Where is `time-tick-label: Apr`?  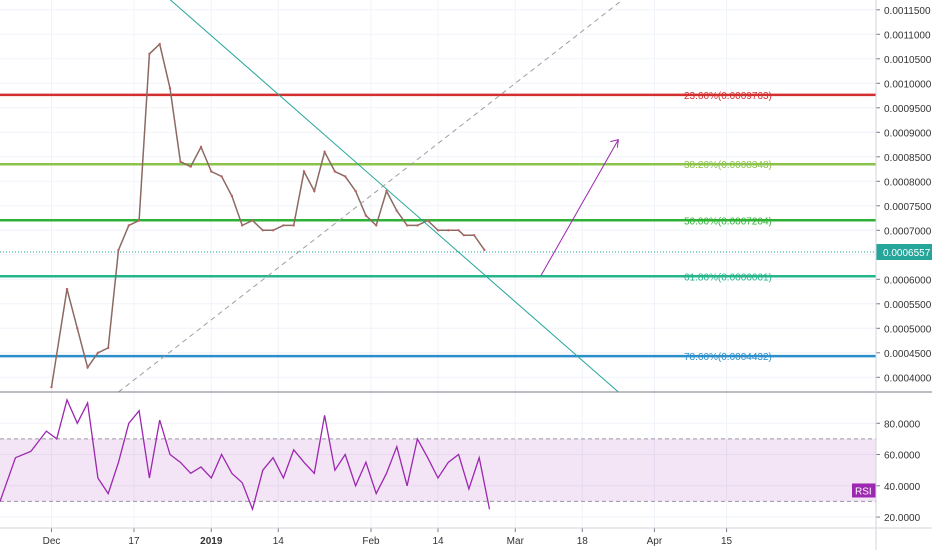
time-tick-label: Apr is located at coordinates (655, 541).